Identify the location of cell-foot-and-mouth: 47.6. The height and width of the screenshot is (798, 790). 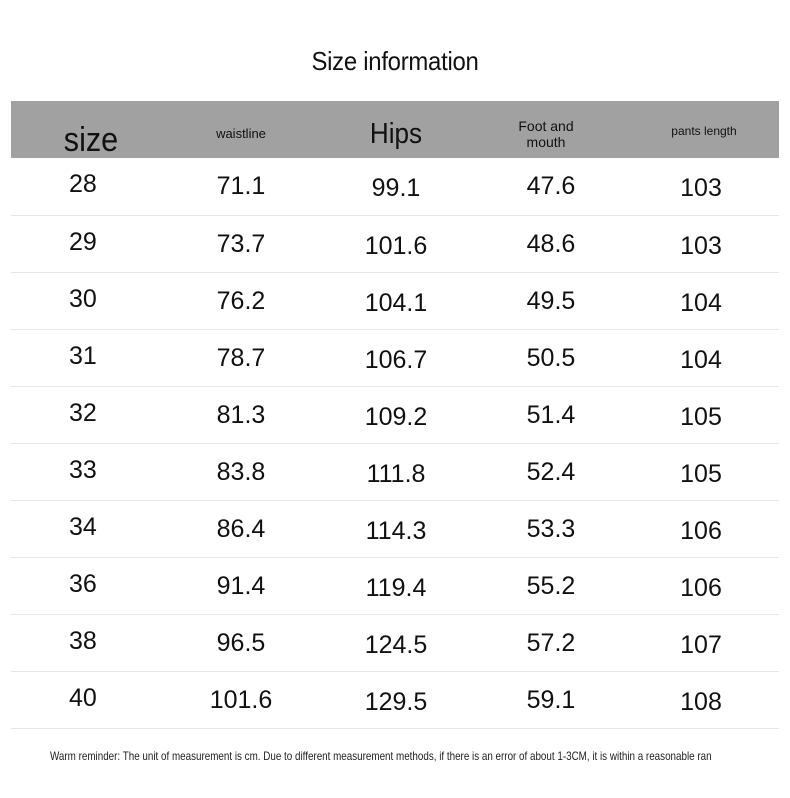
(551, 186).